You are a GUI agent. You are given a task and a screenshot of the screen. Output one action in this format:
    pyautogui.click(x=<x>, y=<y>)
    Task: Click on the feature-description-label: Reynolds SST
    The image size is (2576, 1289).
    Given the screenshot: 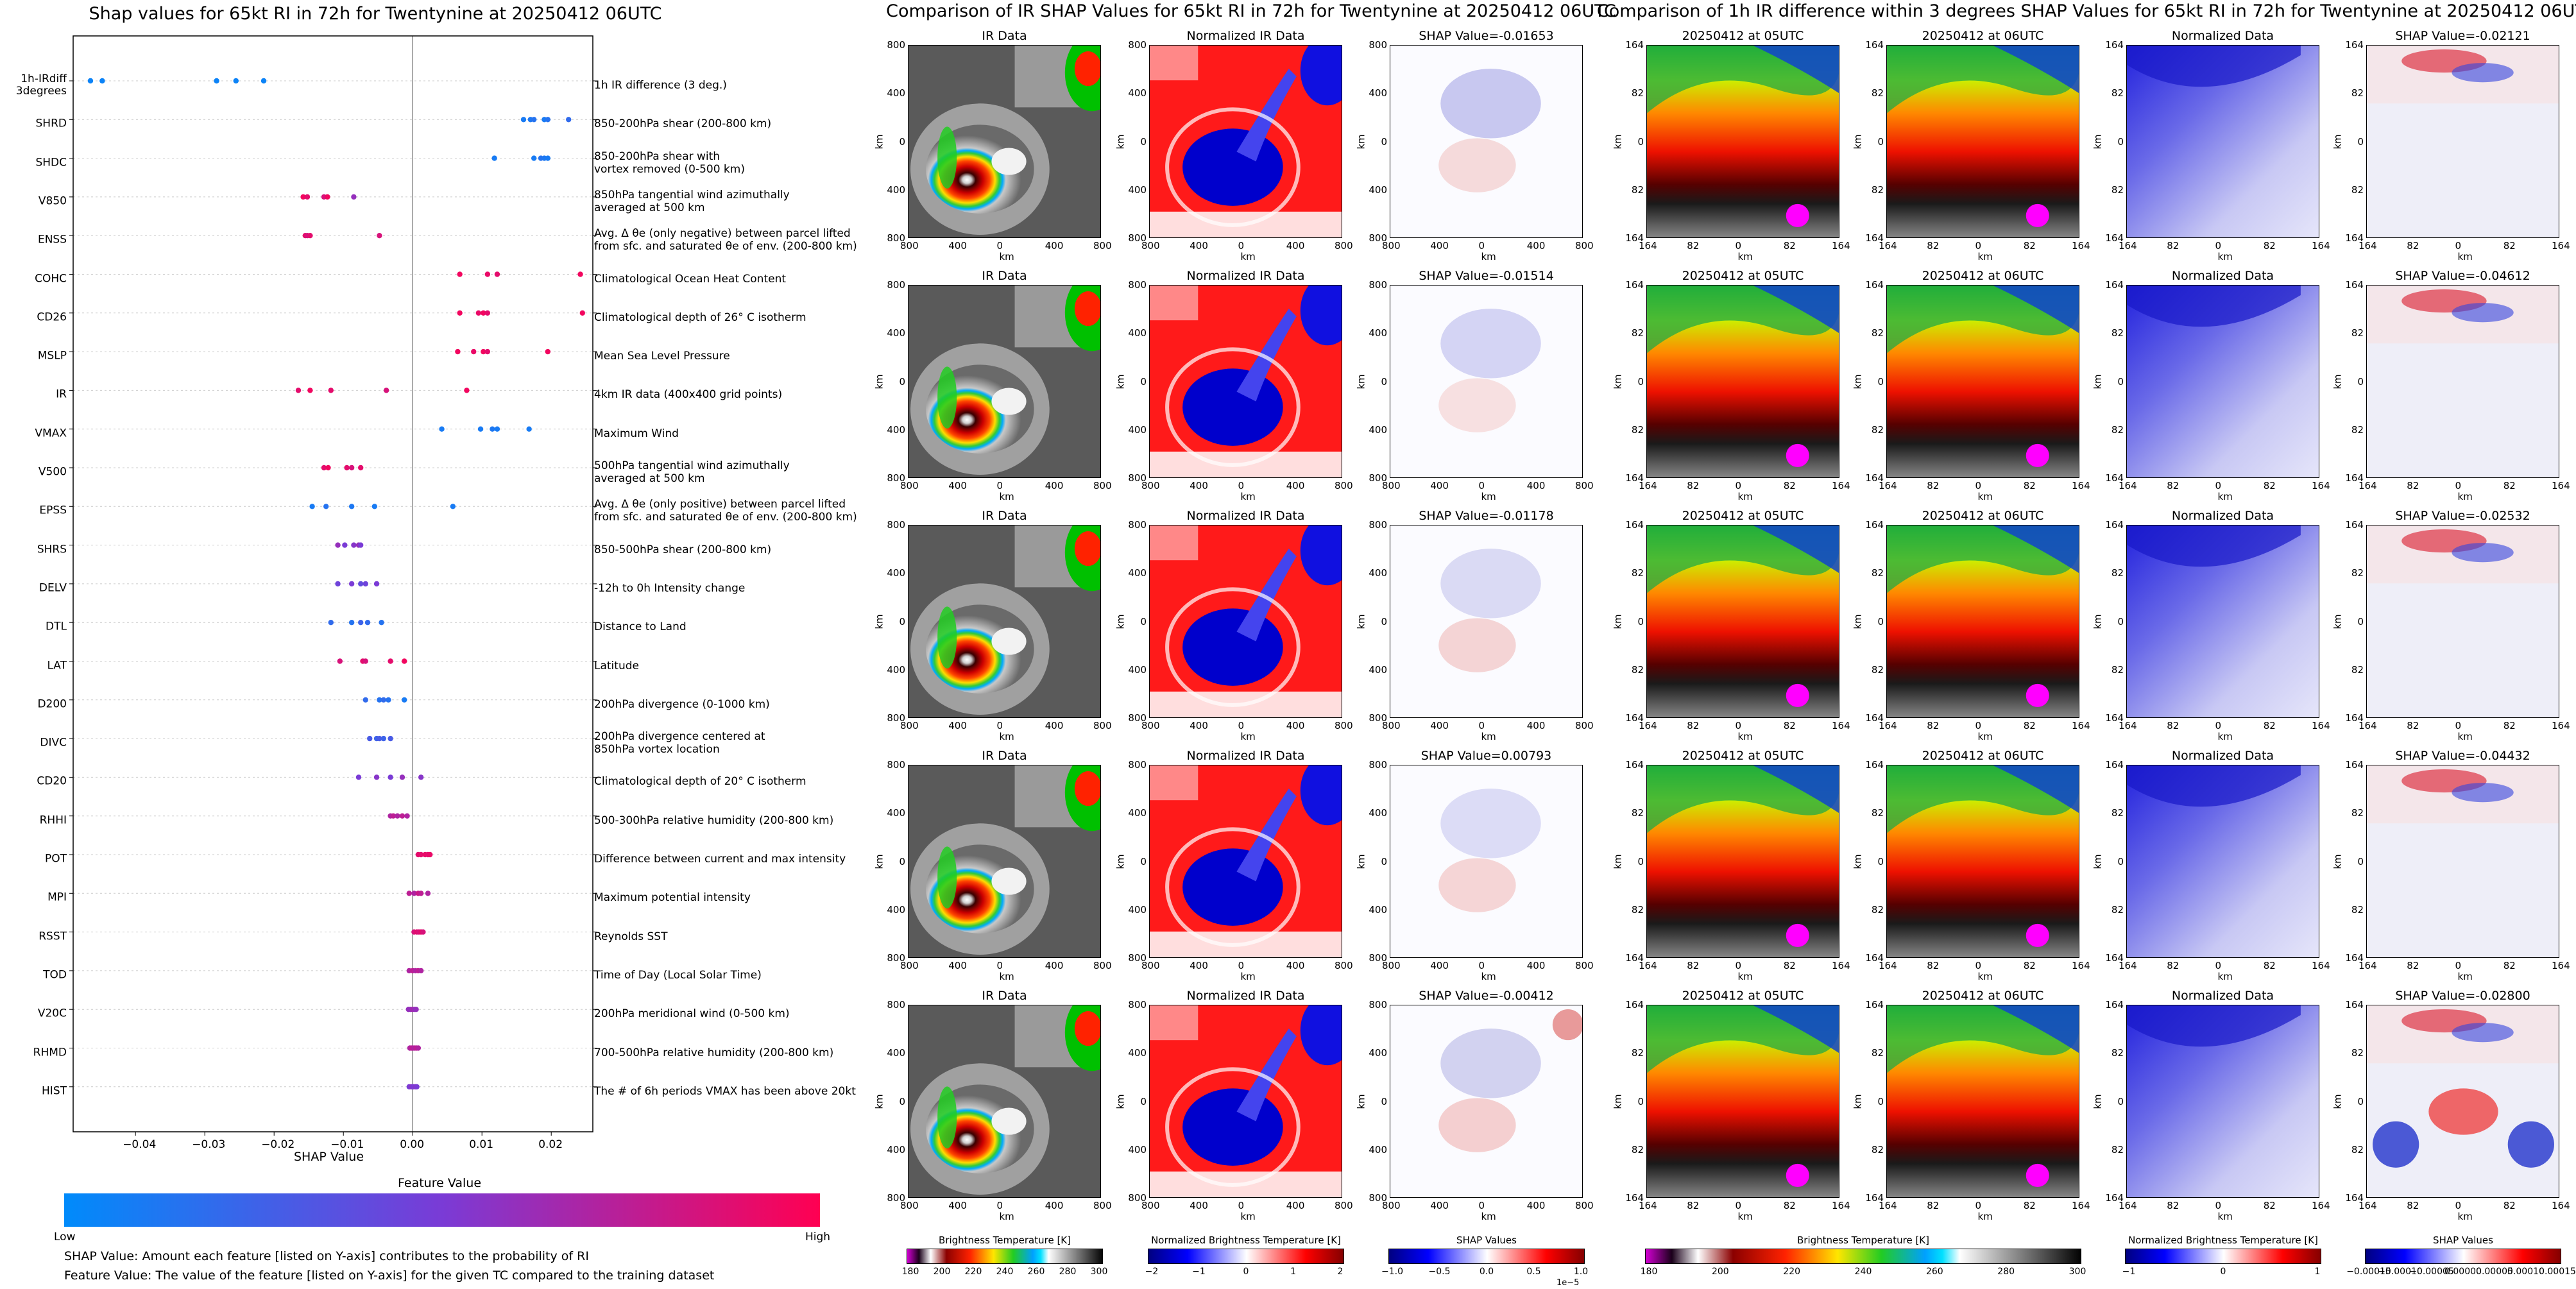 What is the action you would take?
    pyautogui.click(x=631, y=937)
    